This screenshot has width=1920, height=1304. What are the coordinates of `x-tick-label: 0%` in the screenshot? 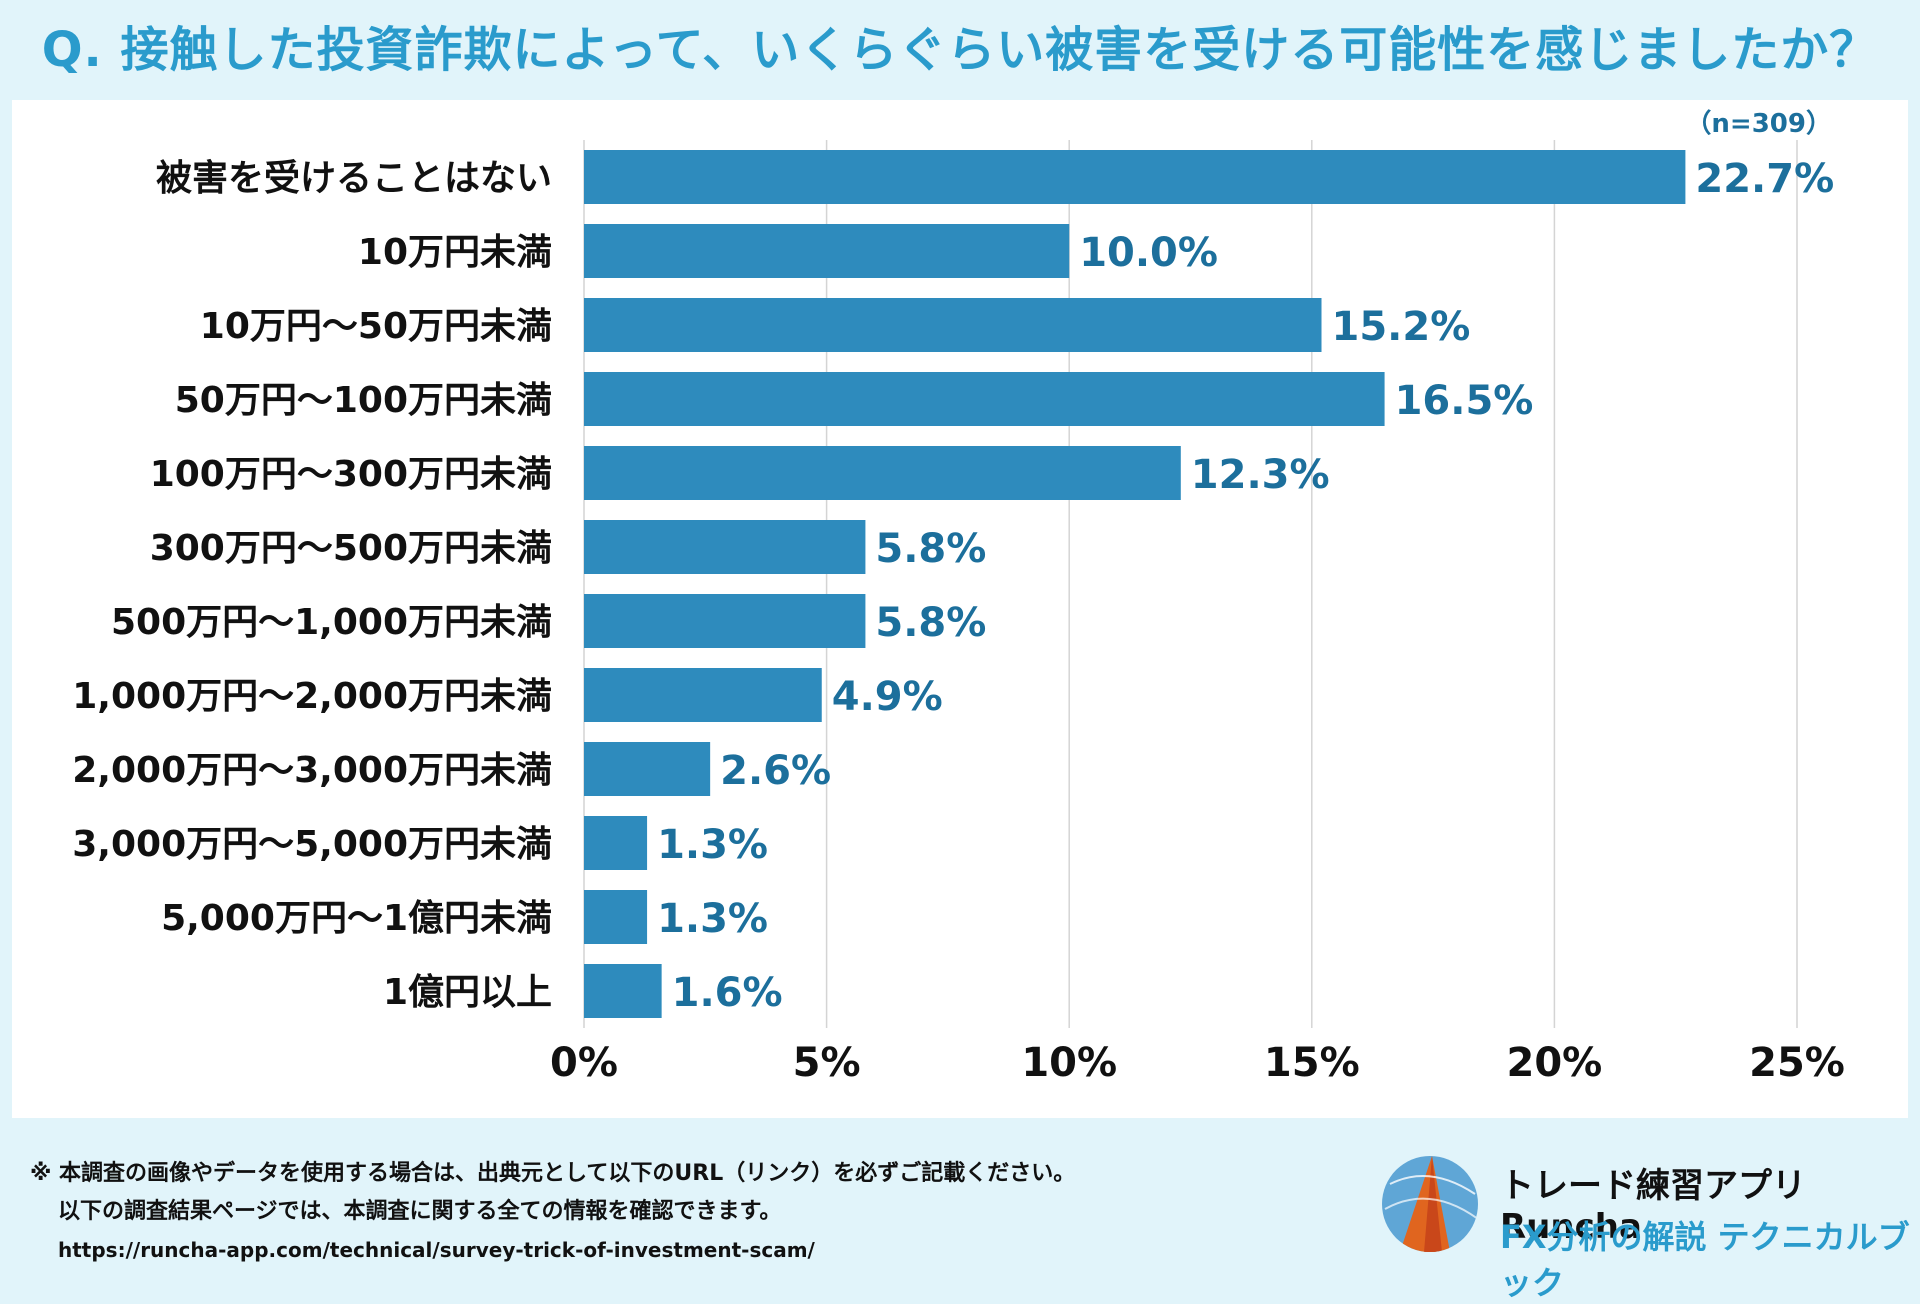 It's located at (584, 1063).